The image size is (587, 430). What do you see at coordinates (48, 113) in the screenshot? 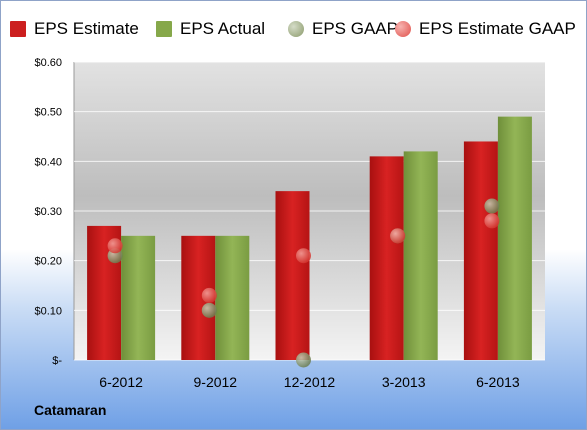
I see `y-tick-label: $0.50` at bounding box center [48, 113].